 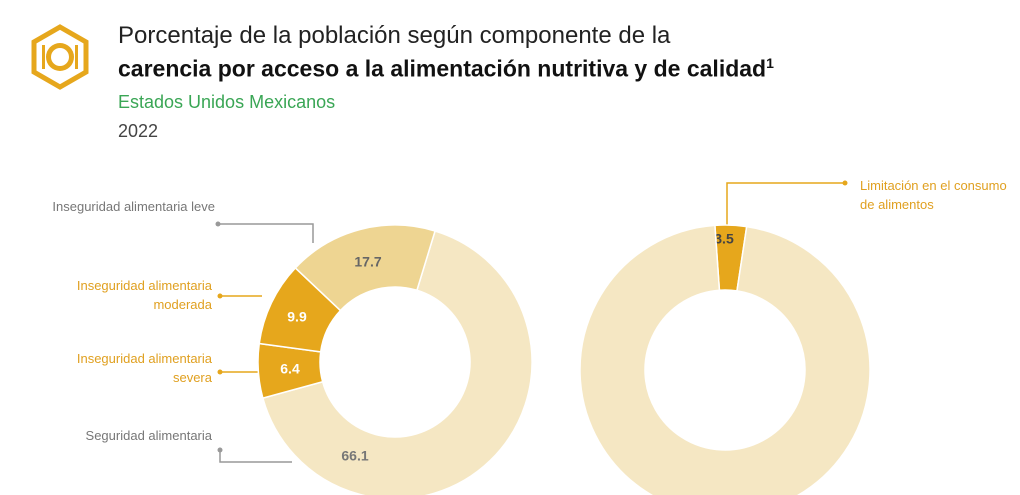 I want to click on value-label: 17.7, so click(x=367, y=262).